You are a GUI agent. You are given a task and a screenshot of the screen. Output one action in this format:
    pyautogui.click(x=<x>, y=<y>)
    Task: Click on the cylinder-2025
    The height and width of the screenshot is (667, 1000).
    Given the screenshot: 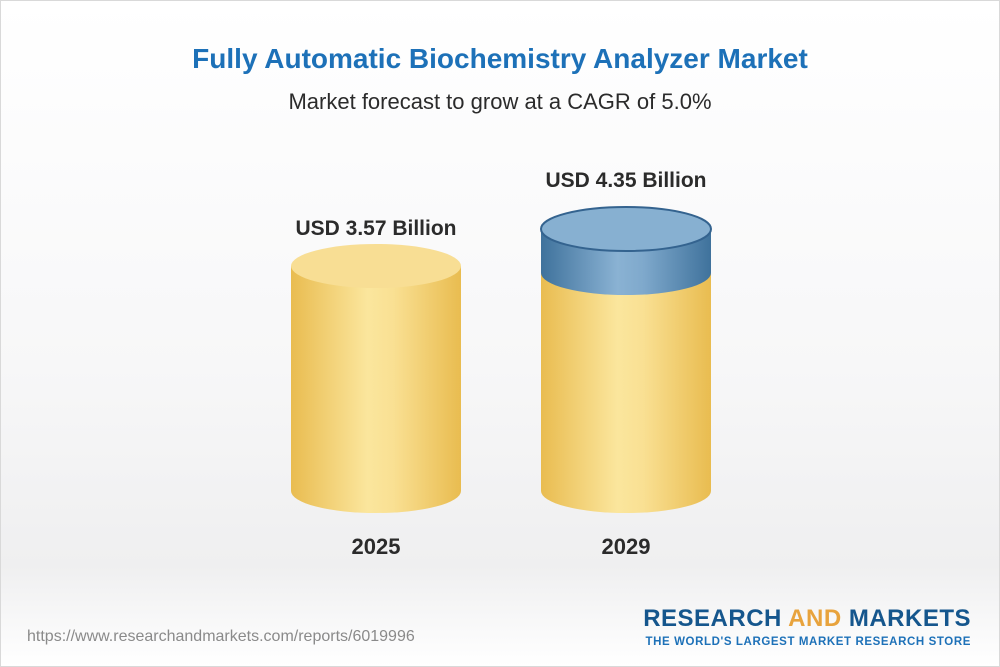 What is the action you would take?
    pyautogui.click(x=376, y=378)
    